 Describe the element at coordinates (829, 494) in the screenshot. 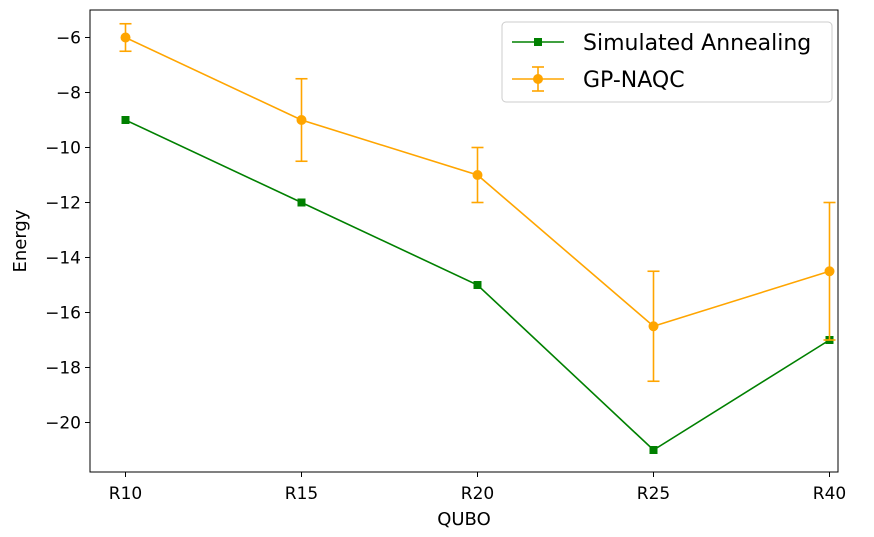

I see `x-tick-label: R40` at that location.